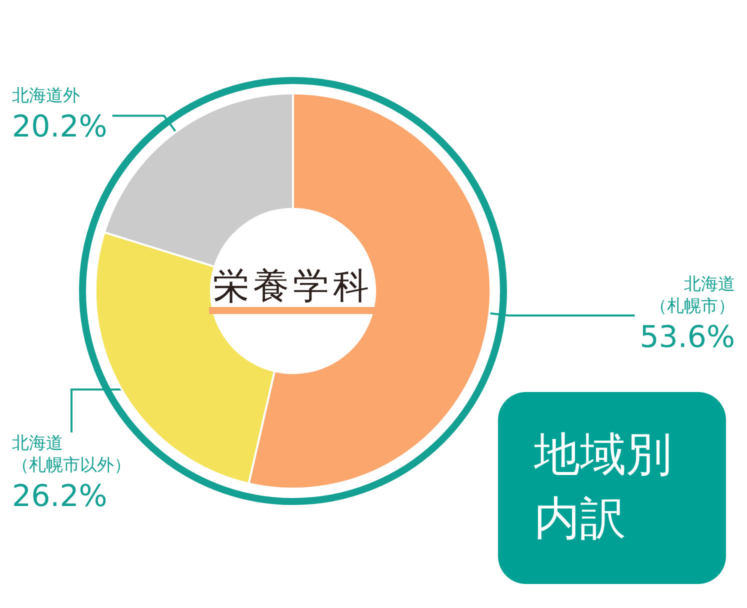 Image resolution: width=747 pixels, height=608 pixels. I want to click on text: 地域別内訳, so click(612, 488).